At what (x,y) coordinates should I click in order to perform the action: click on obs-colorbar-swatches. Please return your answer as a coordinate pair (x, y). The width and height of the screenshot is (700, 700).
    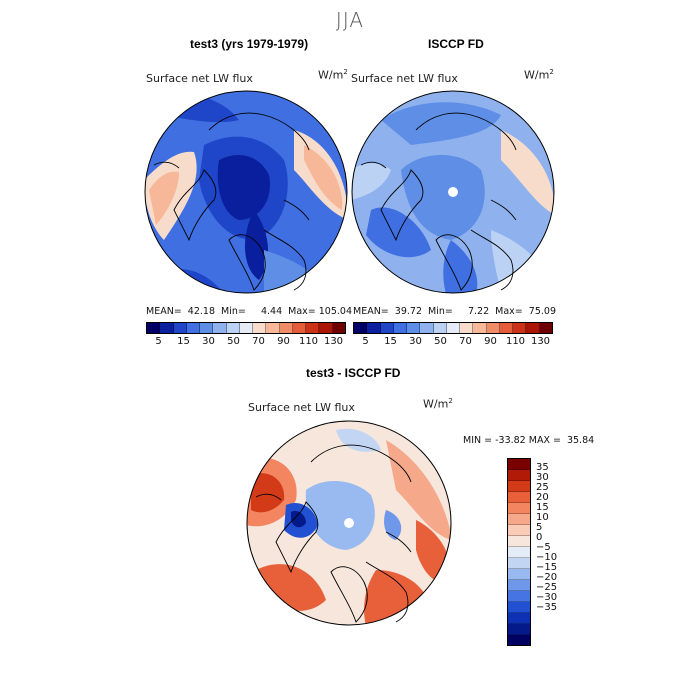
    Looking at the image, I should click on (453, 328).